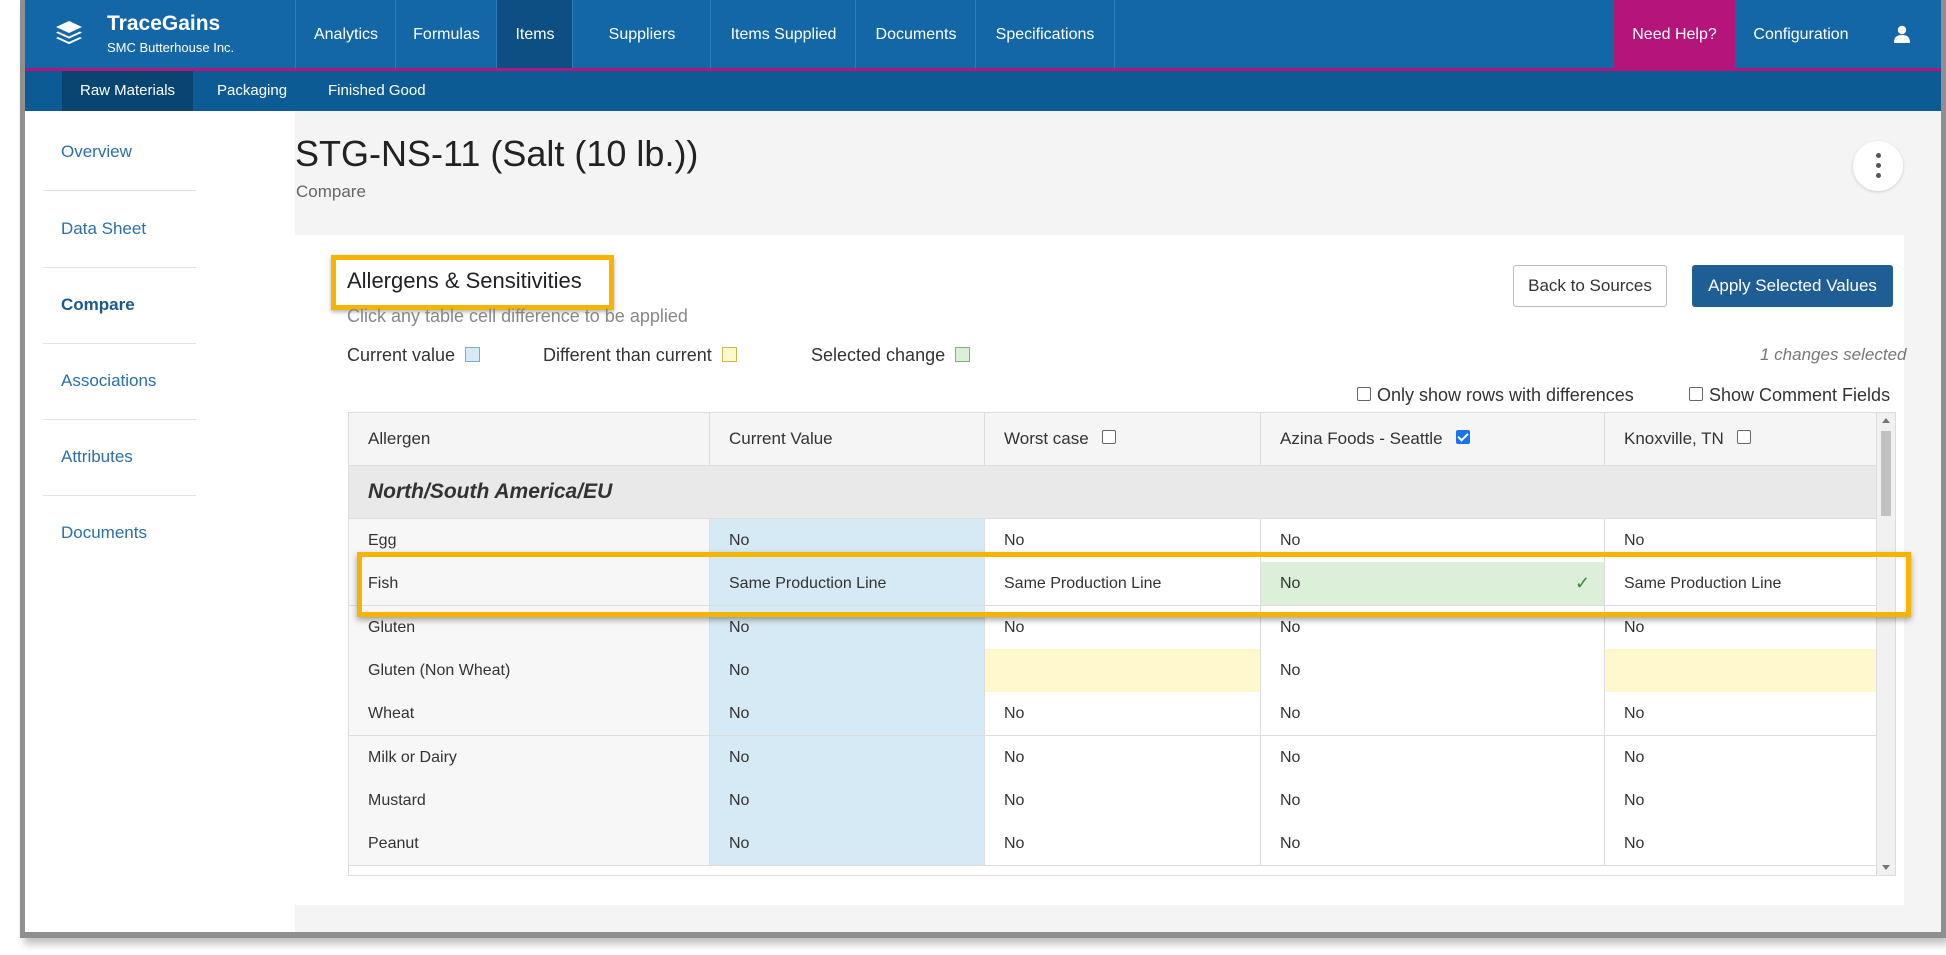 Image resolution: width=1946 pixels, height=955 pixels. What do you see at coordinates (1505, 395) in the screenshot?
I see `only-show-differences-label: Only show rows with differences` at bounding box center [1505, 395].